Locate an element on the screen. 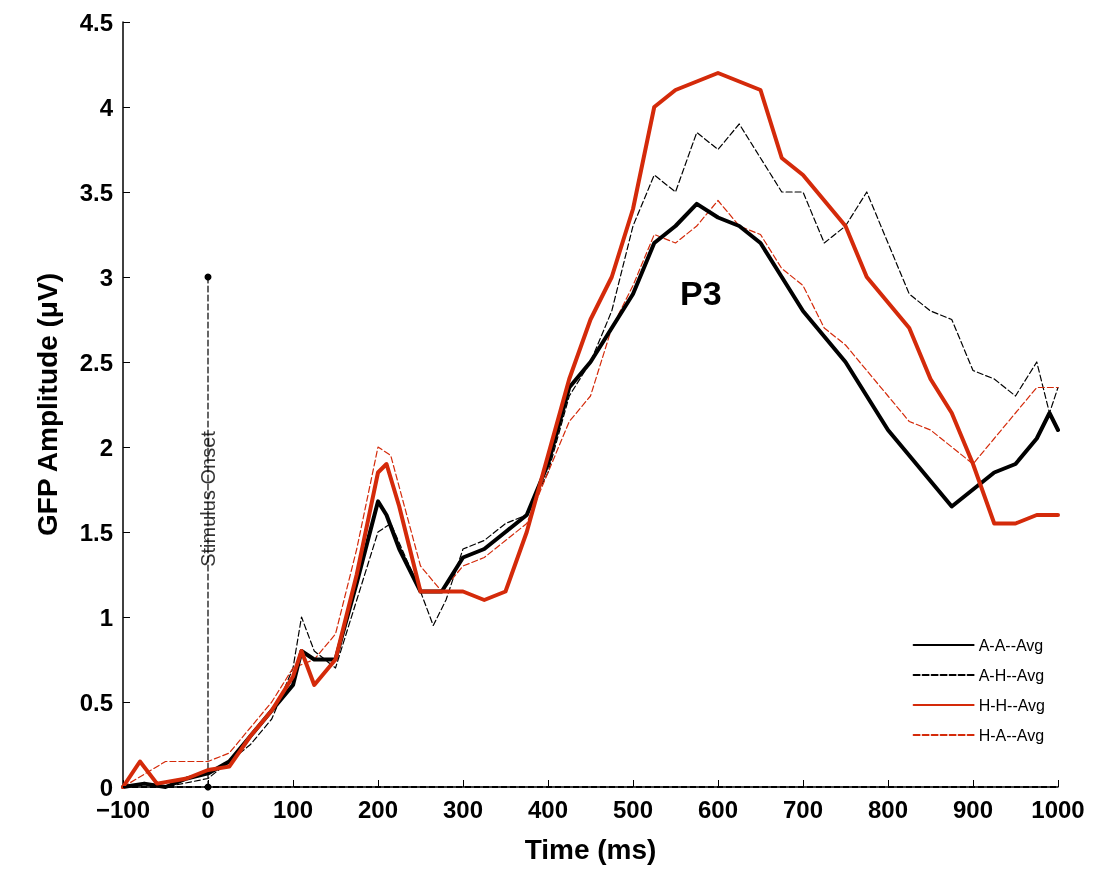  legend-label: A-H--Avg is located at coordinates (1011, 675).